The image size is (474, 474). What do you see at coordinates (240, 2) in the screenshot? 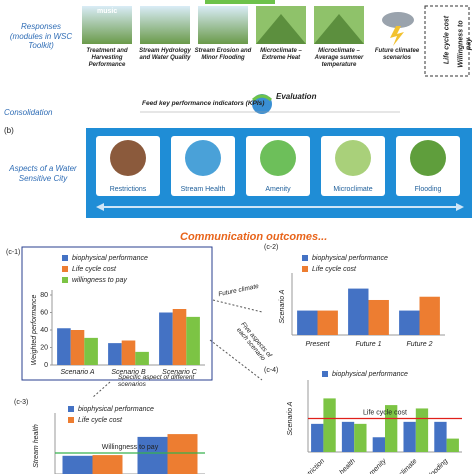
I see `top-bar` at bounding box center [240, 2].